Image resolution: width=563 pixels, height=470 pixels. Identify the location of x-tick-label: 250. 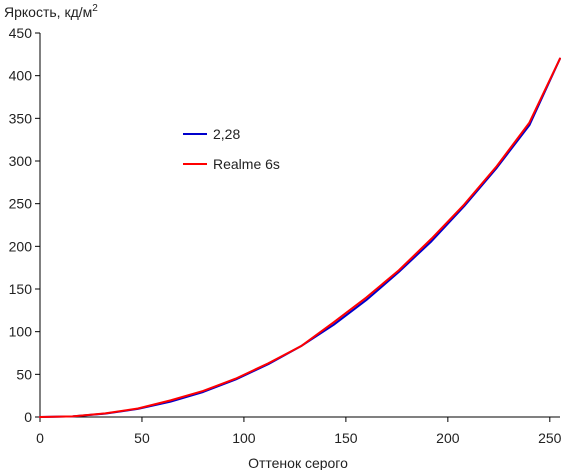
(550, 438).